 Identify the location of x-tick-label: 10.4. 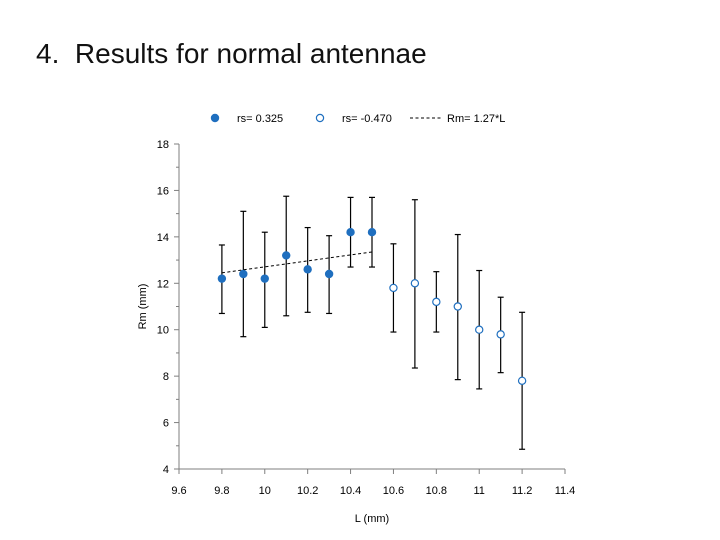
(350, 491).